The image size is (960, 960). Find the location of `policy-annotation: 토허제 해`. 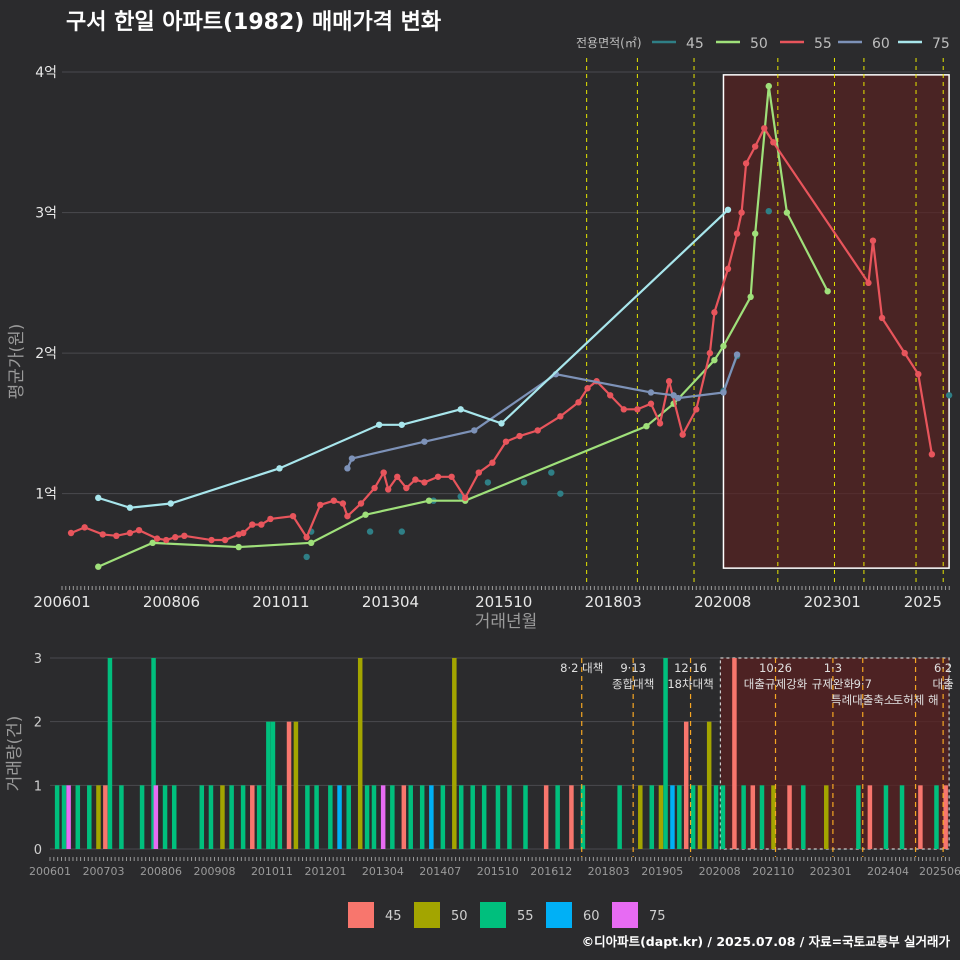

policy-annotation: 토허제 해 is located at coordinates (916, 700).